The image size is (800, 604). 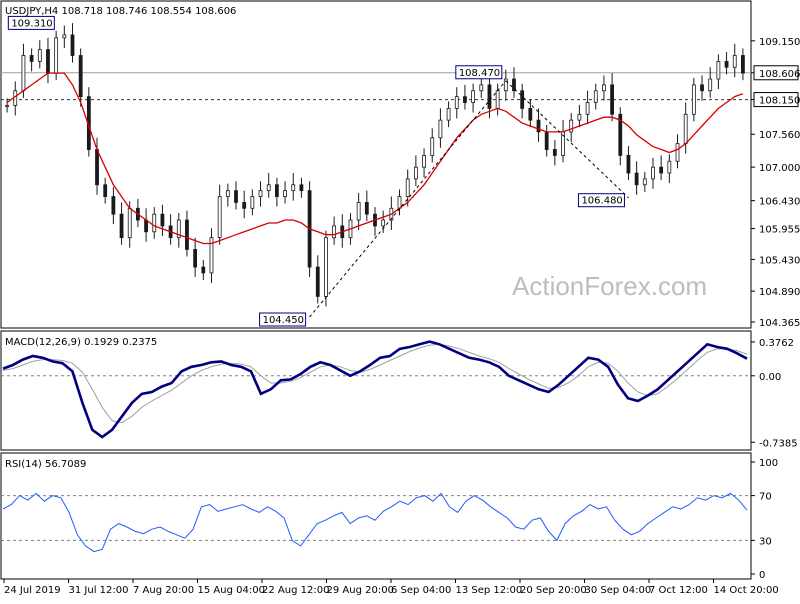 What do you see at coordinates (609, 286) in the screenshot?
I see `watermark: ActionForex.com` at bounding box center [609, 286].